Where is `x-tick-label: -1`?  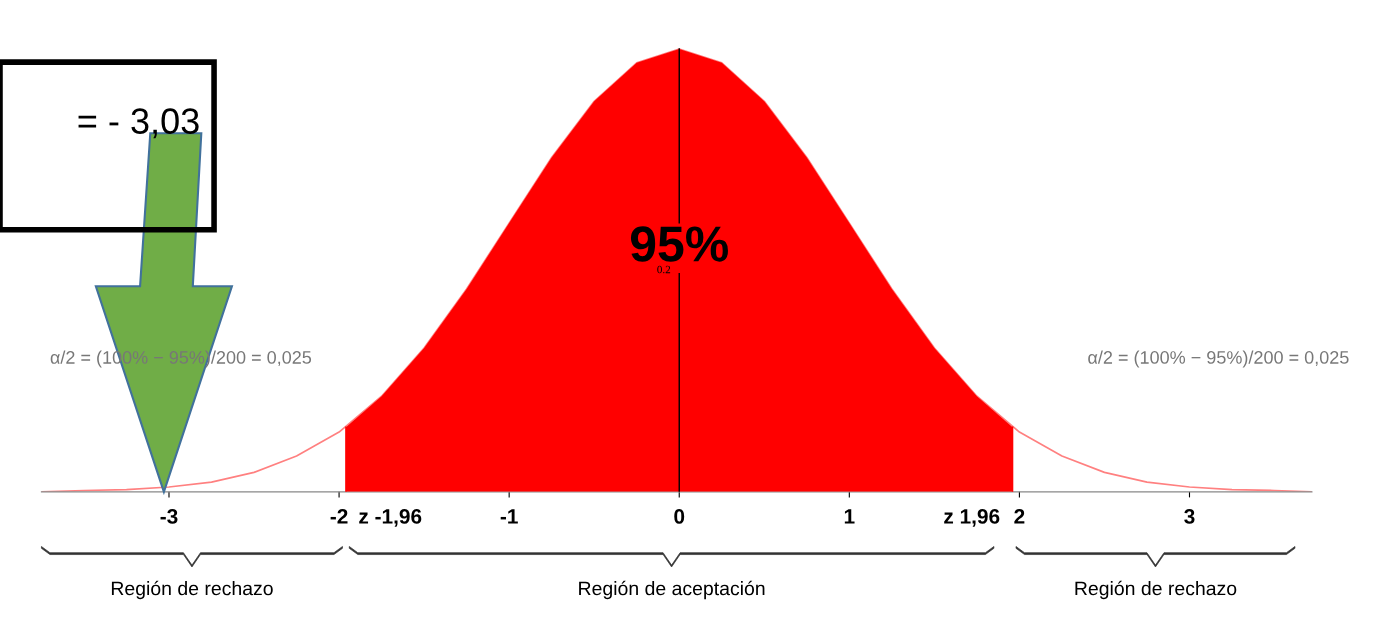 x-tick-label: -1 is located at coordinates (509, 516).